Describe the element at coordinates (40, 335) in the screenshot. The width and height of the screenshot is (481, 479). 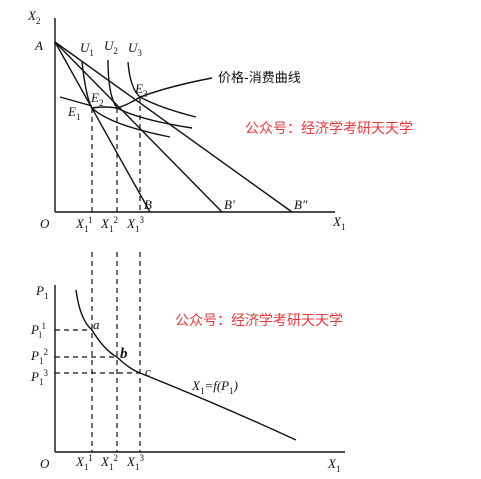
I see `label-part: l` at that location.